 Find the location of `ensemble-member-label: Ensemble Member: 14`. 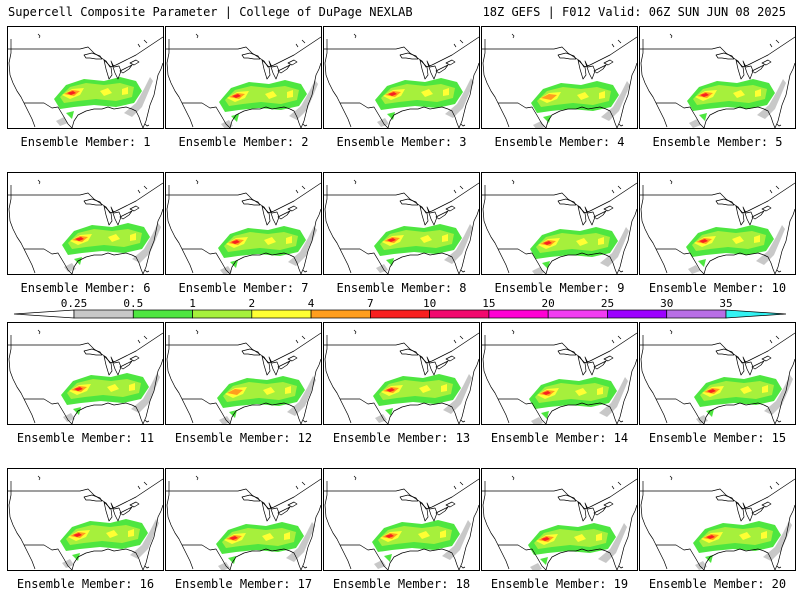

ensemble-member-label: Ensemble Member: 14 is located at coordinates (559, 438).